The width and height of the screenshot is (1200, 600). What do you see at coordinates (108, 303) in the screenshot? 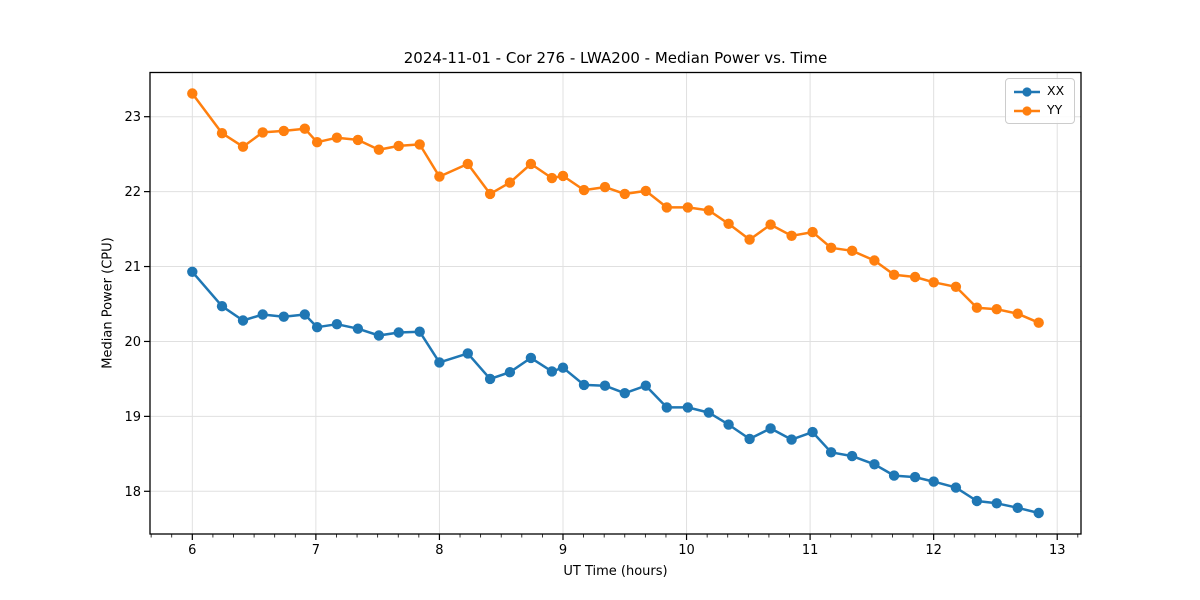
I see `y-axis-label: Median Power (CPU)` at bounding box center [108, 303].